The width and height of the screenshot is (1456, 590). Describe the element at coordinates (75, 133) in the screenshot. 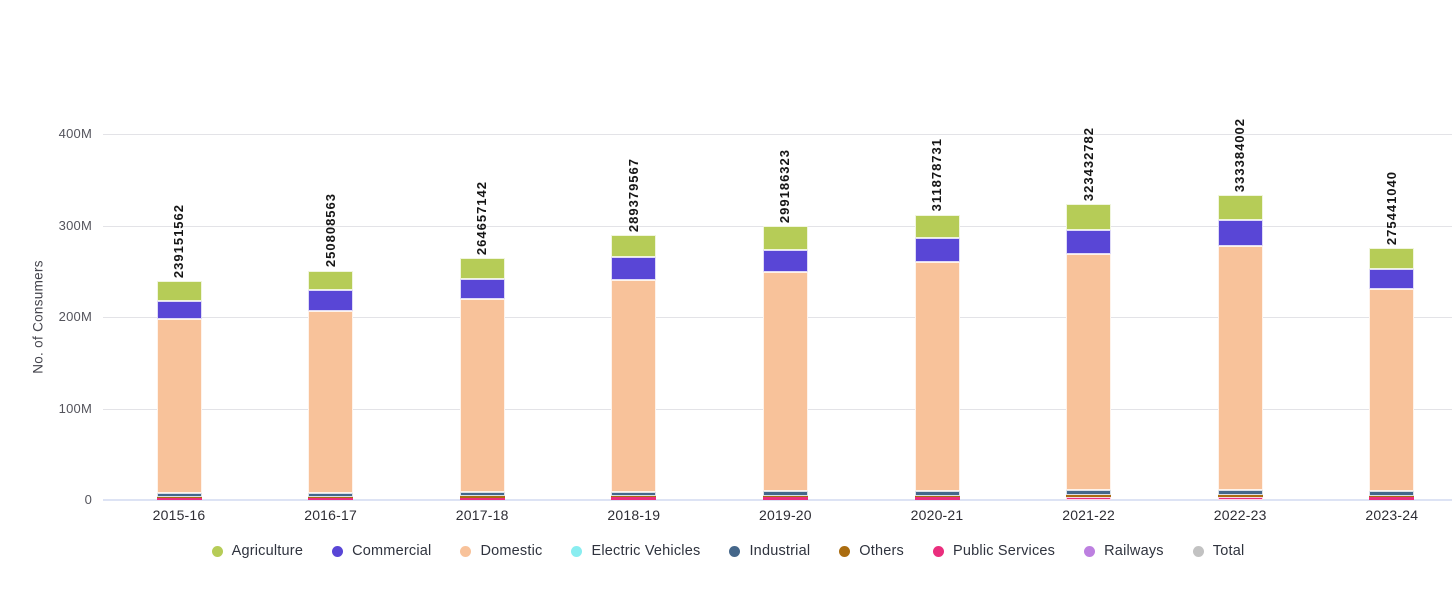

I see `y-tick-label: 400M` at that location.